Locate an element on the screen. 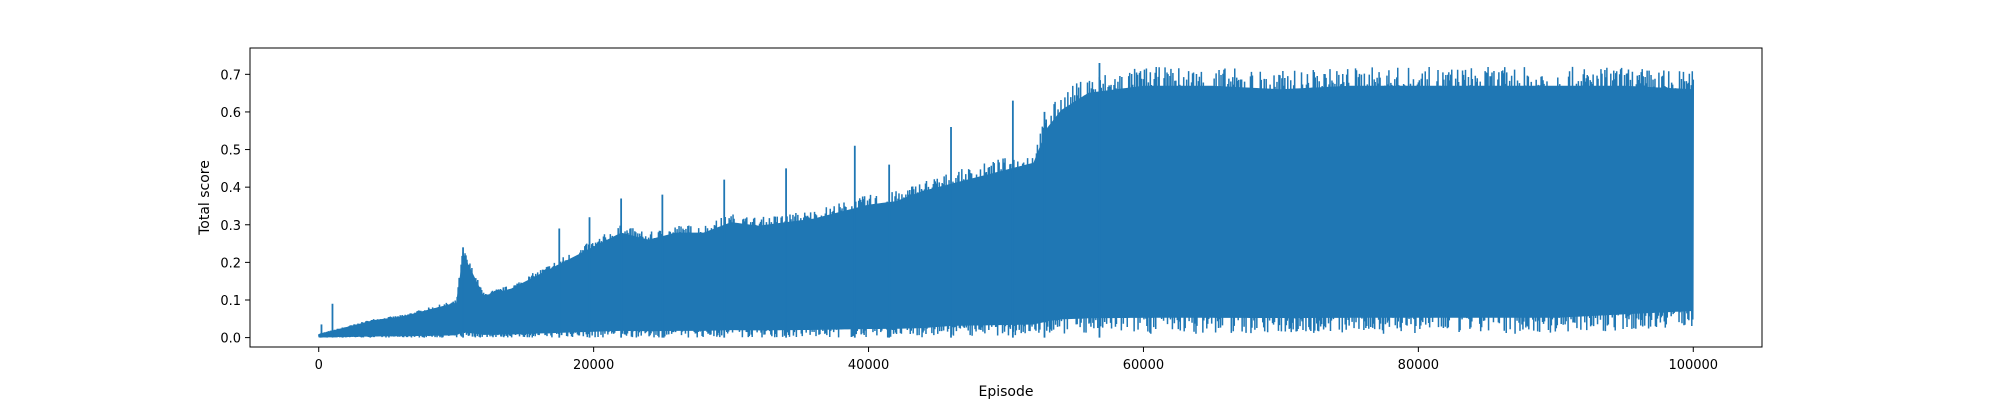  y-tick-label: 0.3 is located at coordinates (230, 226).